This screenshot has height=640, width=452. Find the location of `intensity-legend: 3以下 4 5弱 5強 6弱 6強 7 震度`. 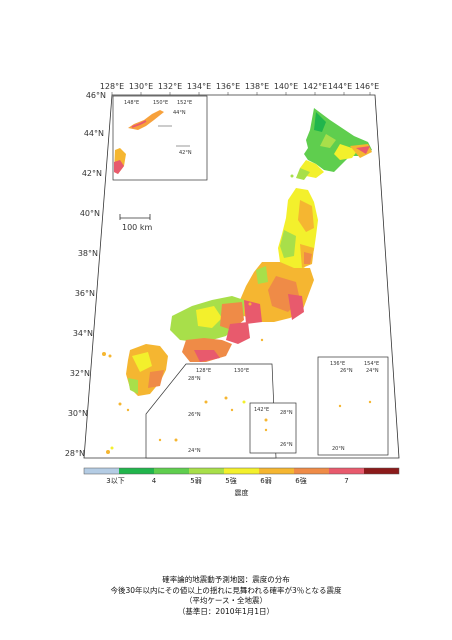

intensity-legend: 3以下 4 5弱 5強 6弱 6強 7 震度 is located at coordinates (241, 482).